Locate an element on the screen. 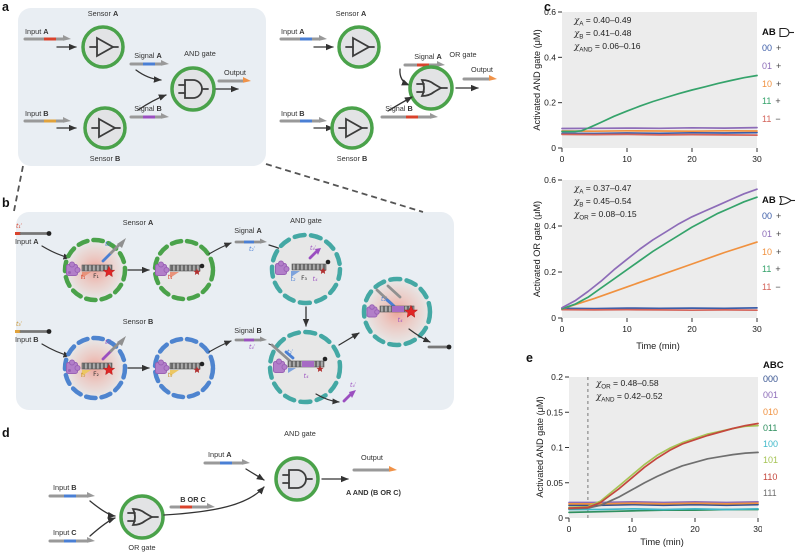 The image size is (800, 554). svg-text: 0.6 is located at coordinates (550, 180).